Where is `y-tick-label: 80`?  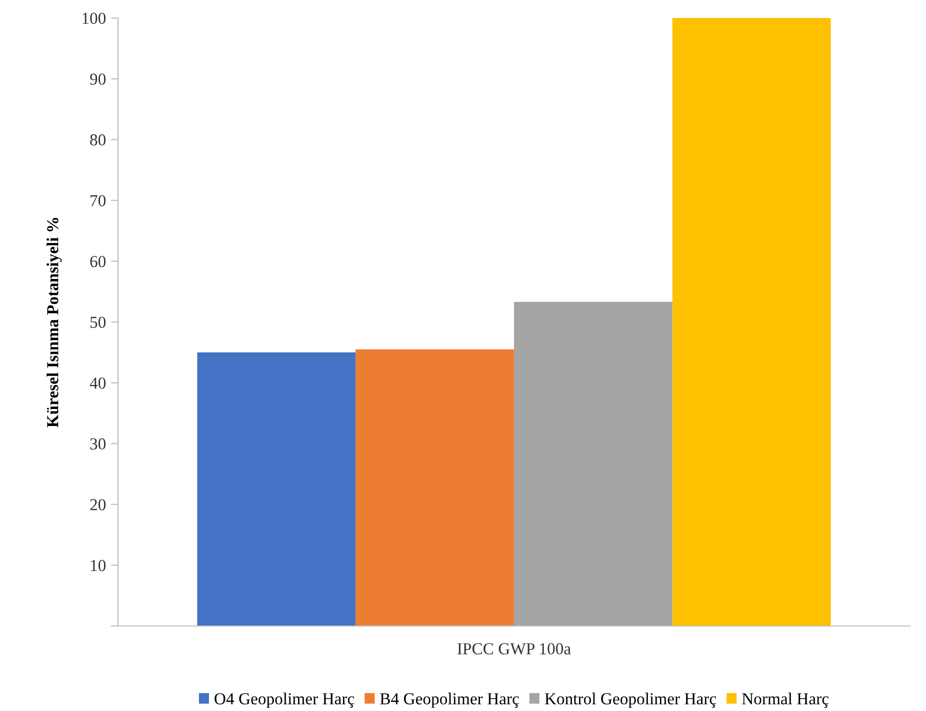 y-tick-label: 80 is located at coordinates (98, 140).